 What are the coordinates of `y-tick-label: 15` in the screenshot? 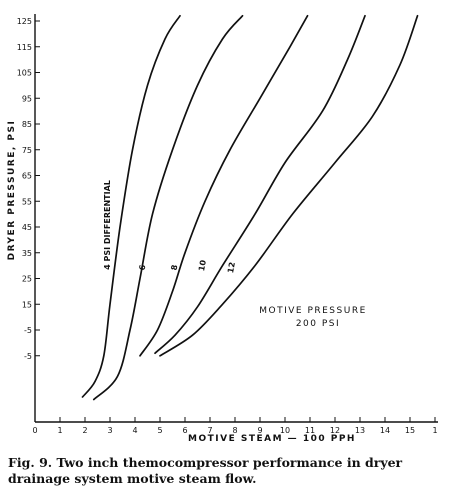 It's located at (27, 304).